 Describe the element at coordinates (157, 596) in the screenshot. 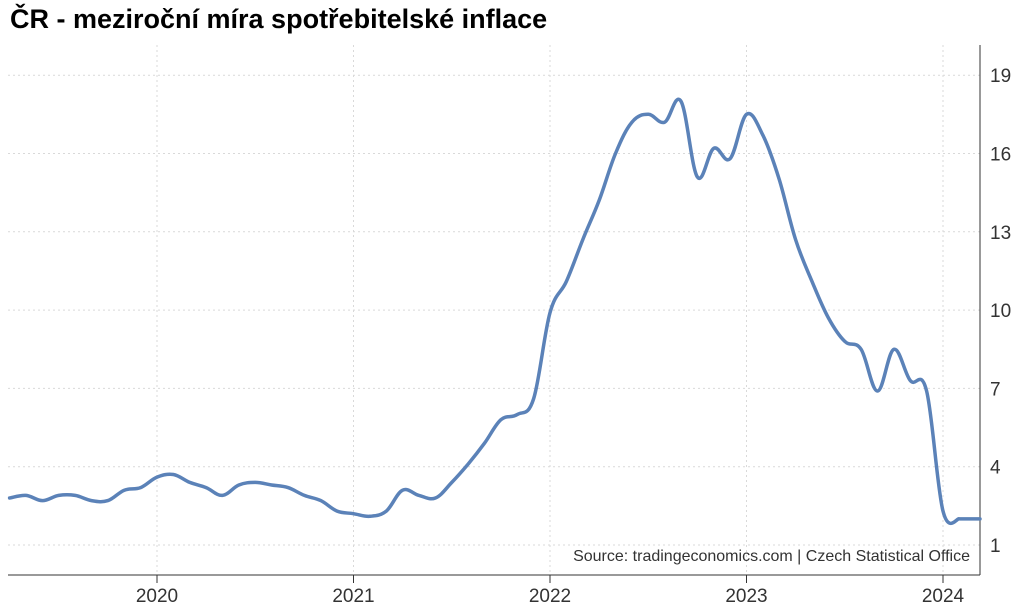

I see `x-tick-label: 2020` at that location.